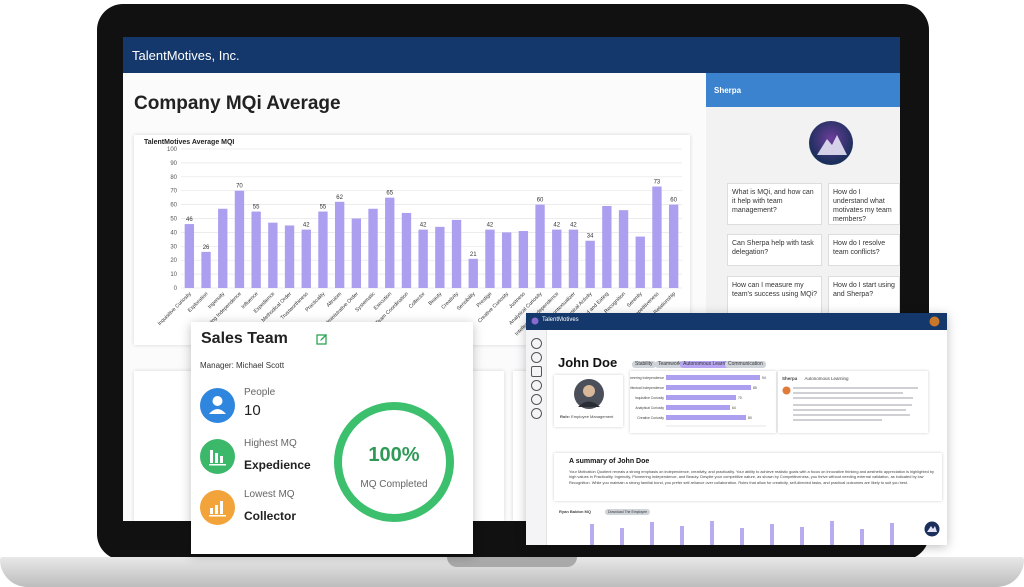  I want to click on sherpa-chat-icon, so click(932, 529).